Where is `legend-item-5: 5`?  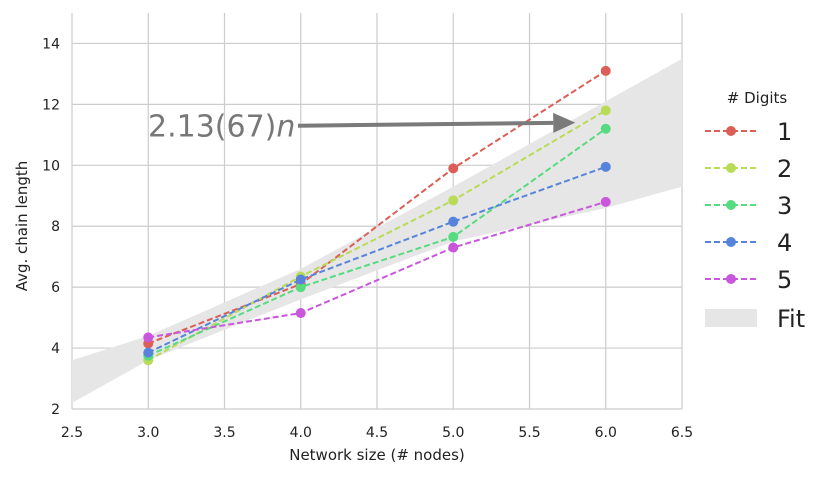
legend-item-5: 5 is located at coordinates (748, 280).